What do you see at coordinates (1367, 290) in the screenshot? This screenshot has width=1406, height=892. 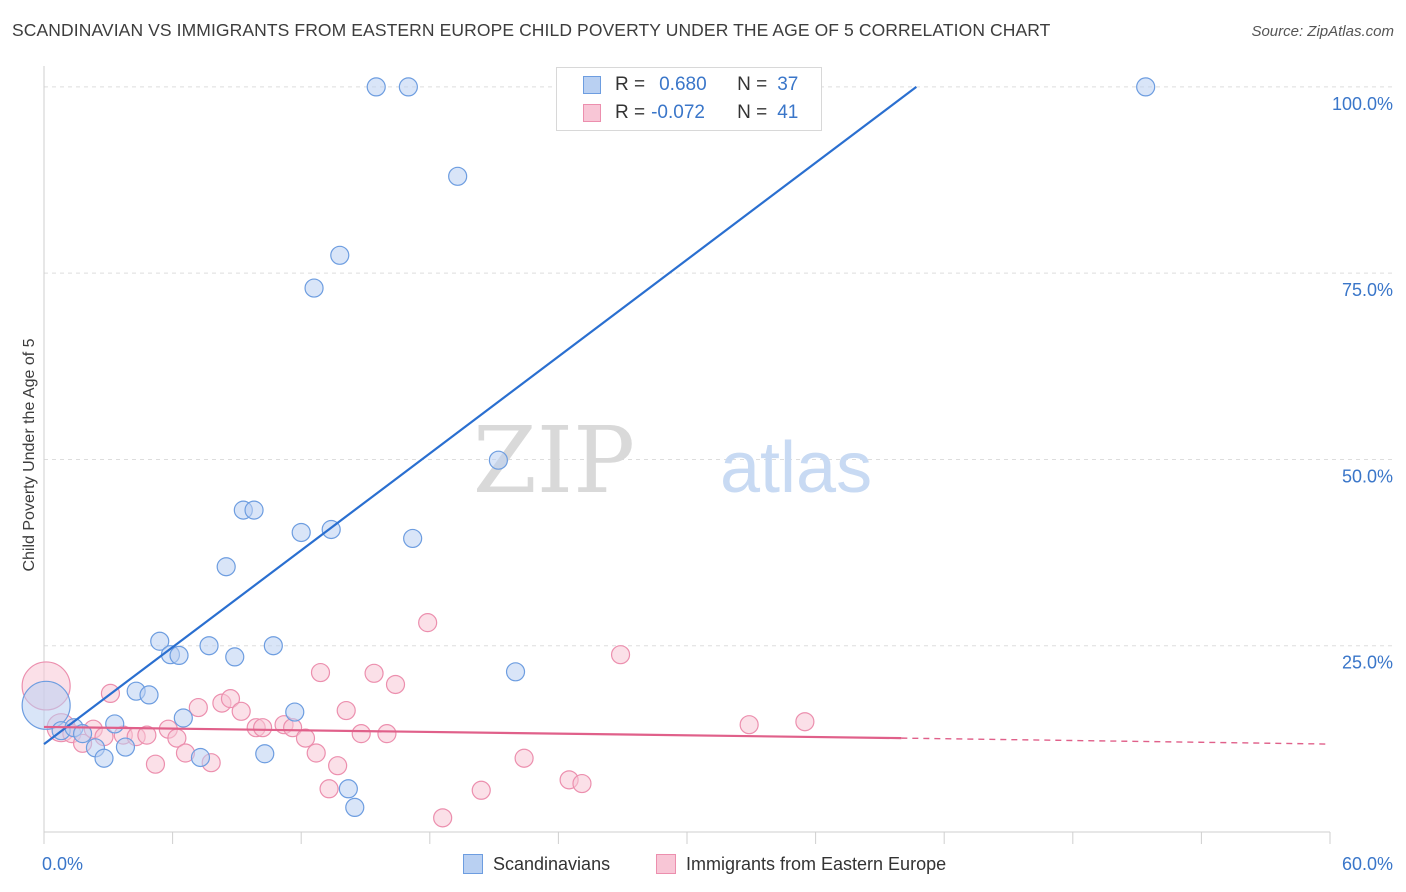 I see `y-tick-label: 75.0%` at bounding box center [1367, 290].